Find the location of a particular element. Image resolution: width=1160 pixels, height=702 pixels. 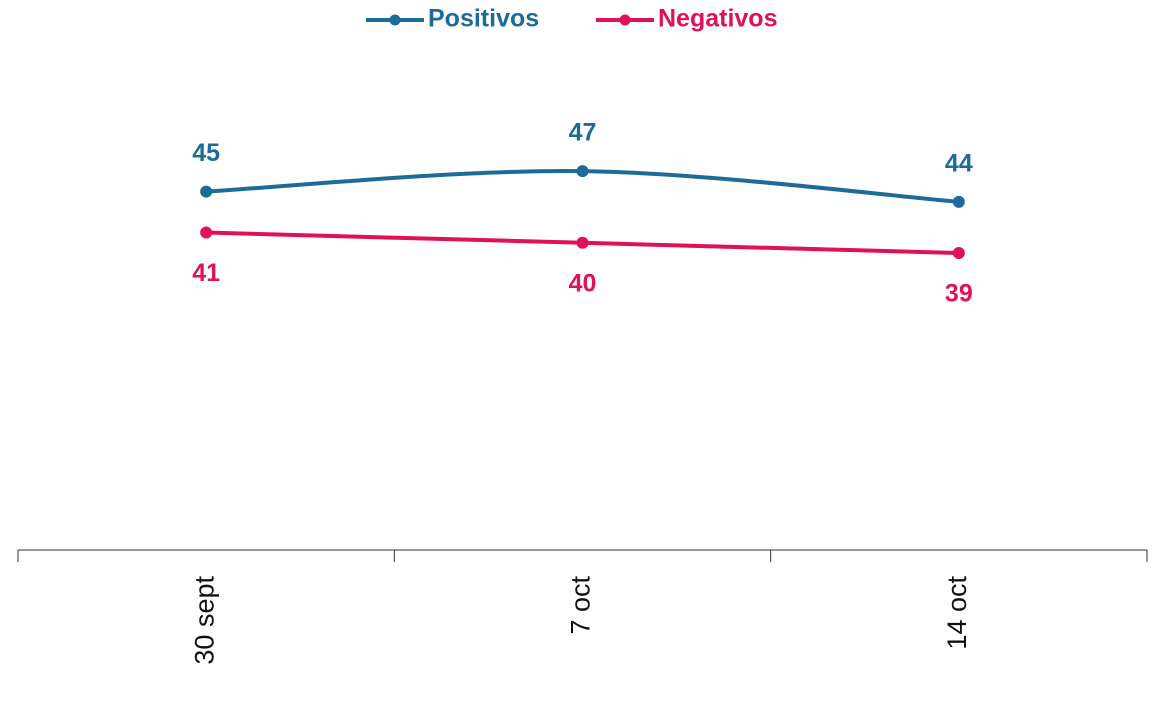

x-tick-label: 14 oct is located at coordinates (957, 613).